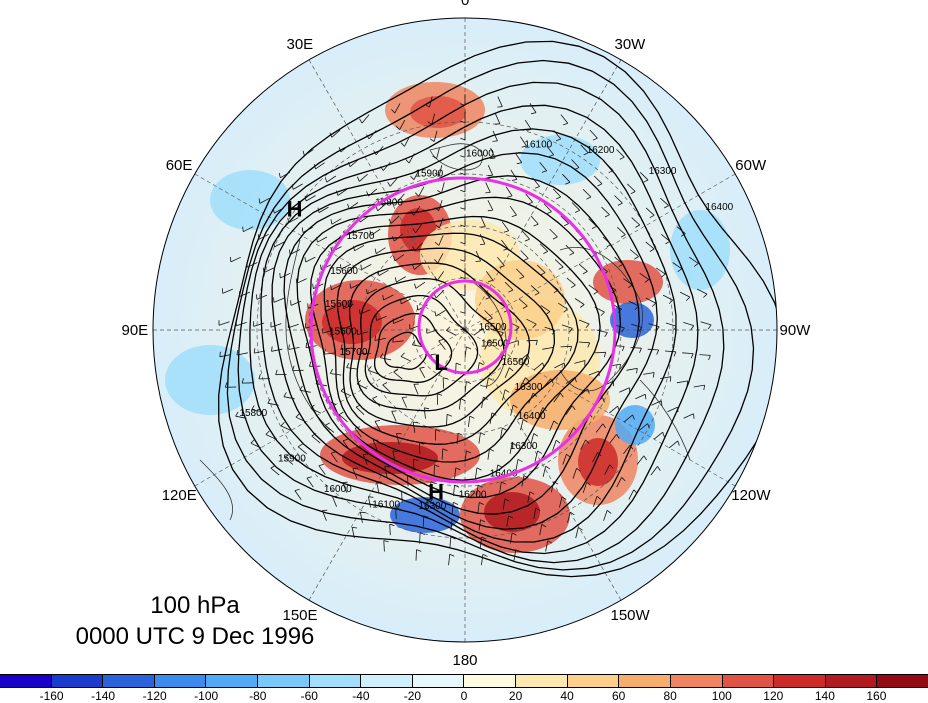 The height and width of the screenshot is (703, 928). What do you see at coordinates (155, 696) in the screenshot?
I see `colorbar-tick-label: -120` at bounding box center [155, 696].